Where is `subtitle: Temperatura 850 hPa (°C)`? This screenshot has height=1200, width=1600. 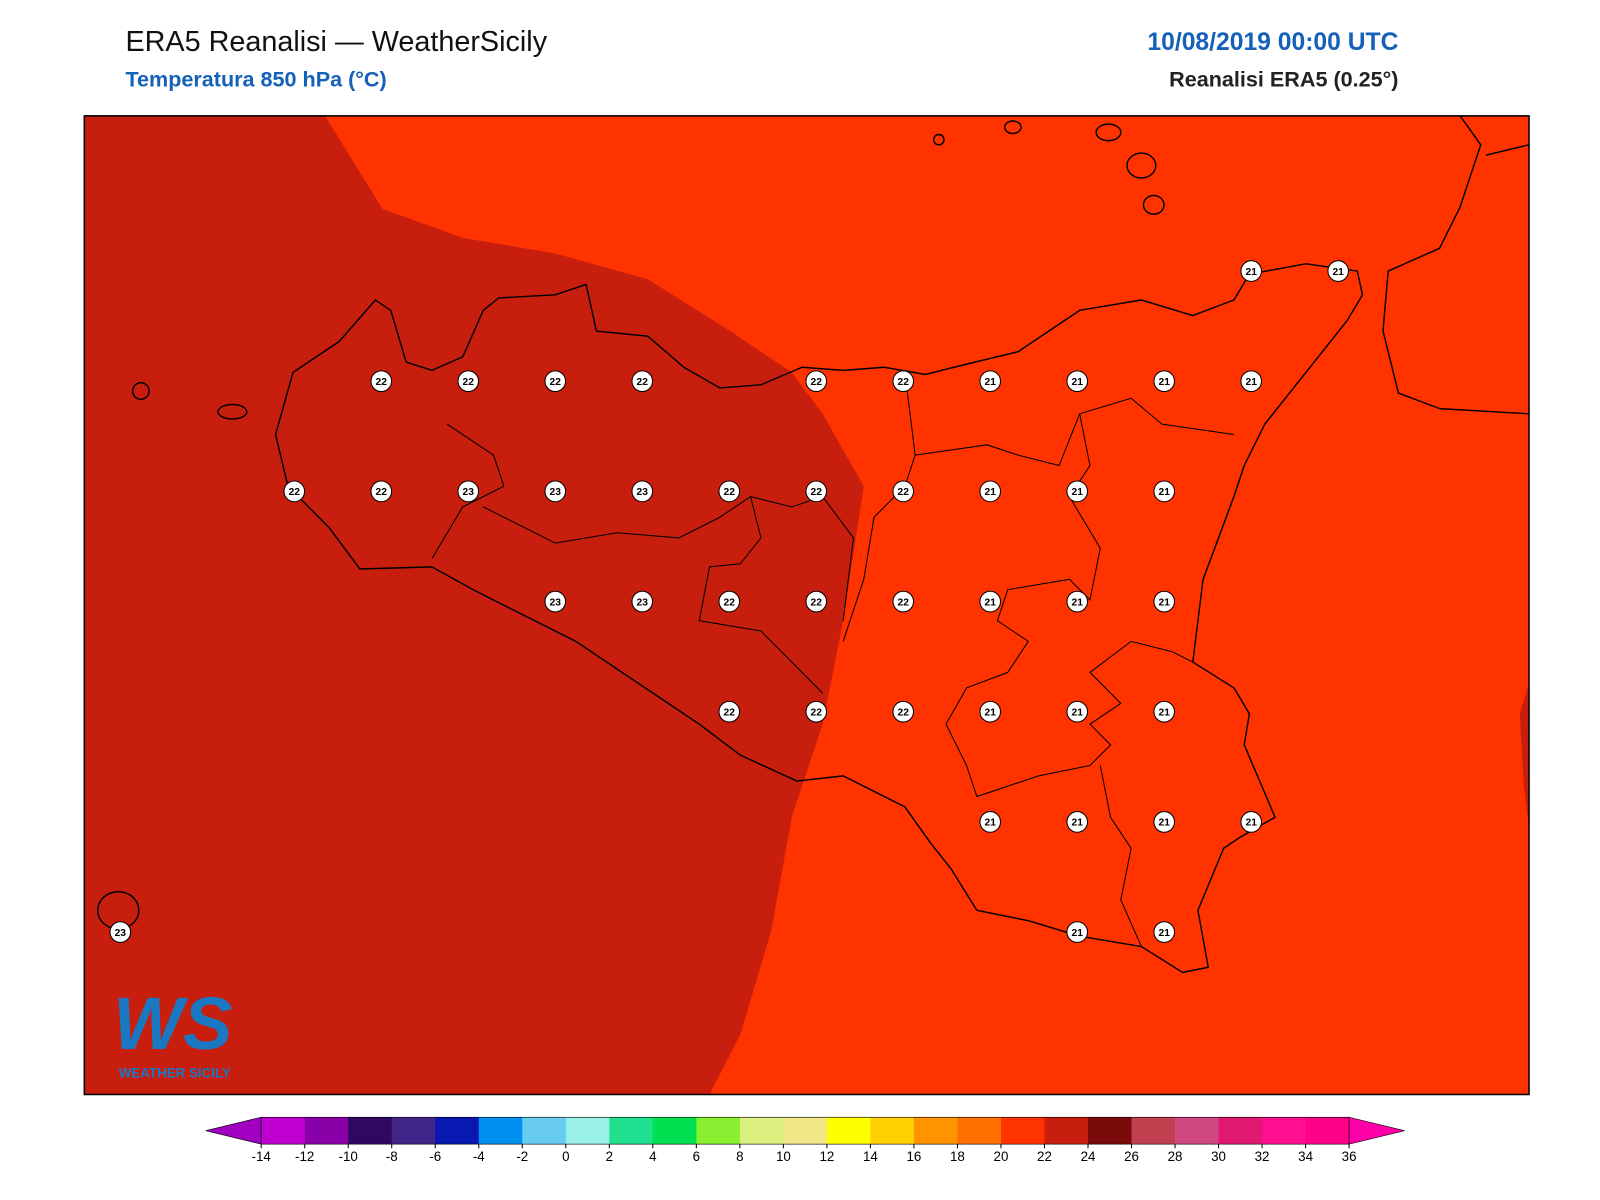
subtitle: Temperatura 850 hPa (°C) is located at coordinates (255, 78).